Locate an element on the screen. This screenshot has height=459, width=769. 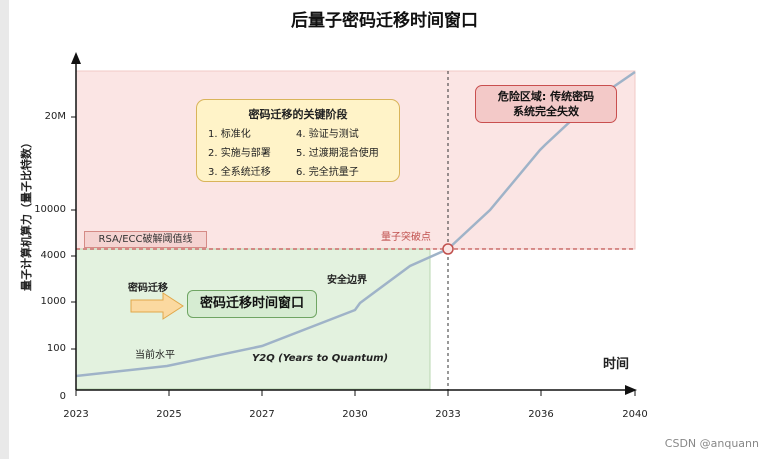
migration-arrow is located at coordinates (157, 306).